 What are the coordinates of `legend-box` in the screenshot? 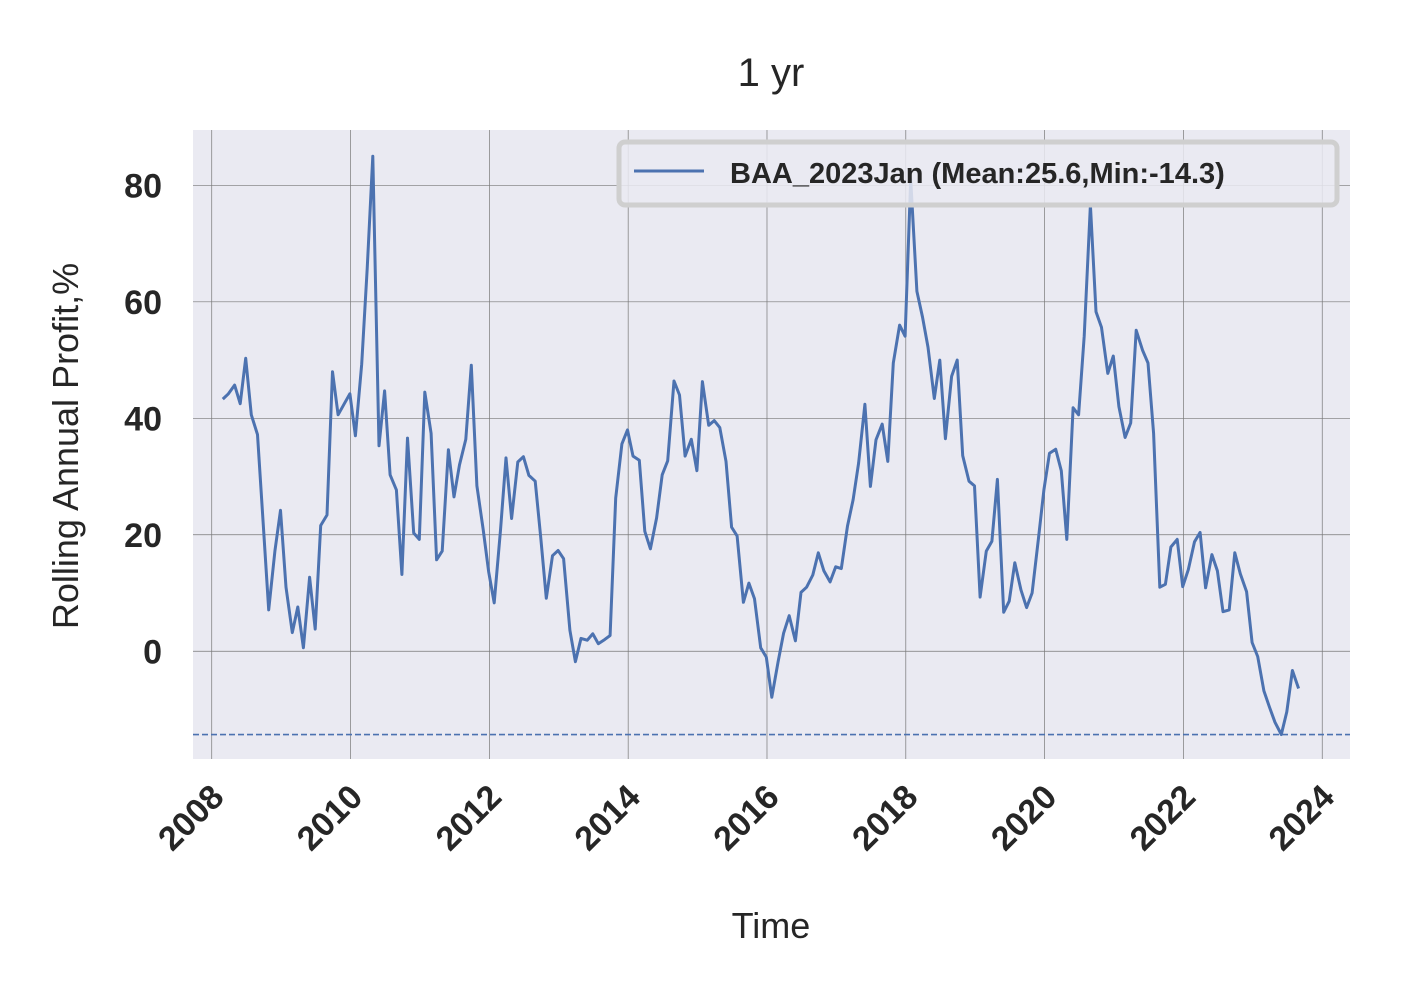 It's located at (978, 173).